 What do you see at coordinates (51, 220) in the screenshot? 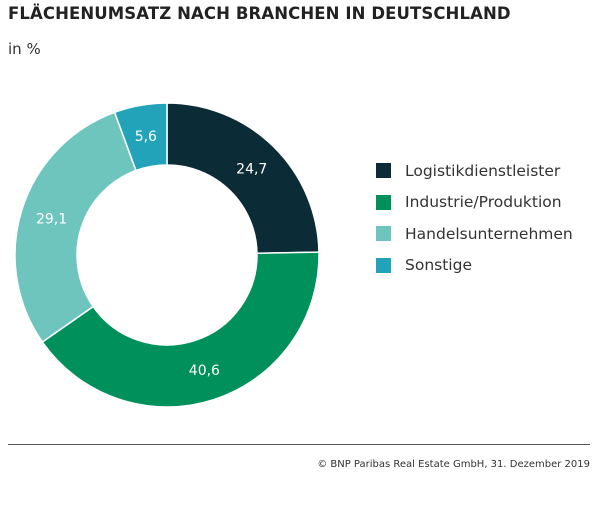
I see `data-label: 29,1` at bounding box center [51, 220].